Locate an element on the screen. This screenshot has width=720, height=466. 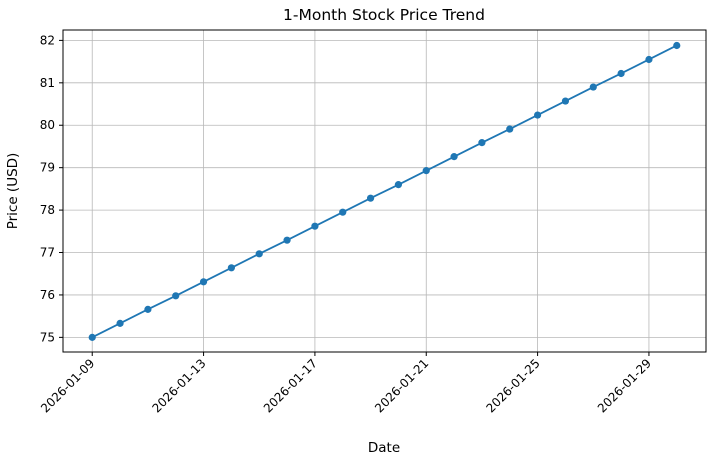
x-tick-label: 2026-01-25 is located at coordinates (512, 385).